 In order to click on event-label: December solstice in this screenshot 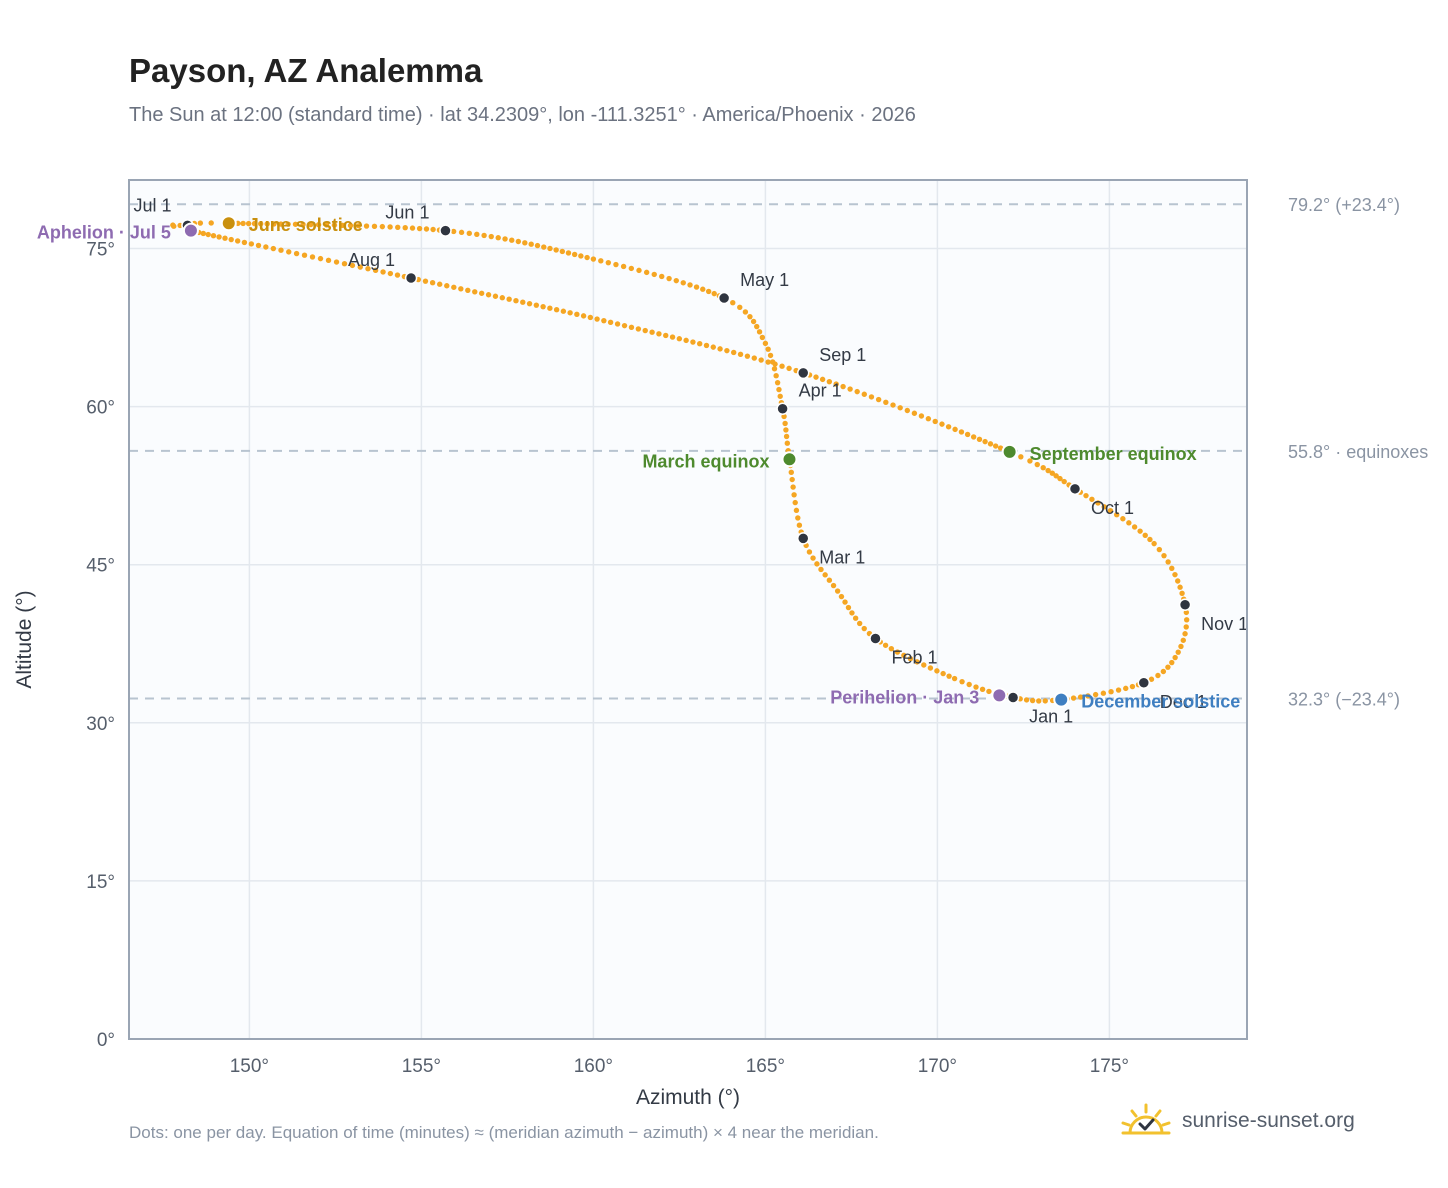, I will do `click(1160, 702)`.